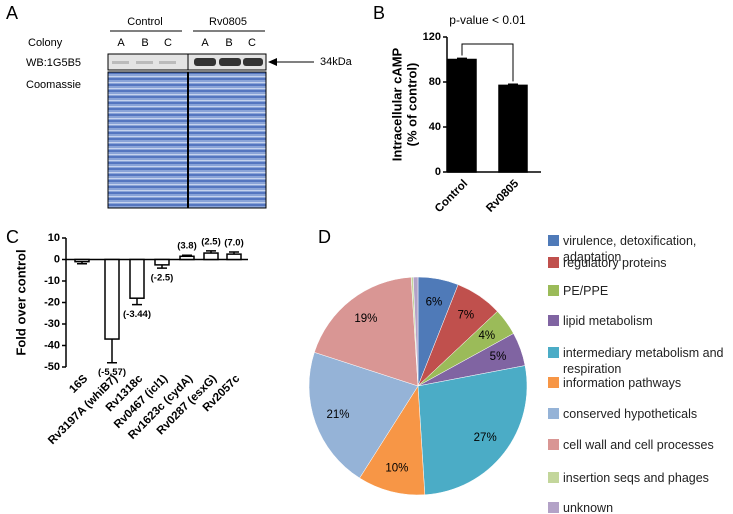 This screenshot has width=733, height=514. I want to click on y-axis-label: (% of control), so click(411, 105).